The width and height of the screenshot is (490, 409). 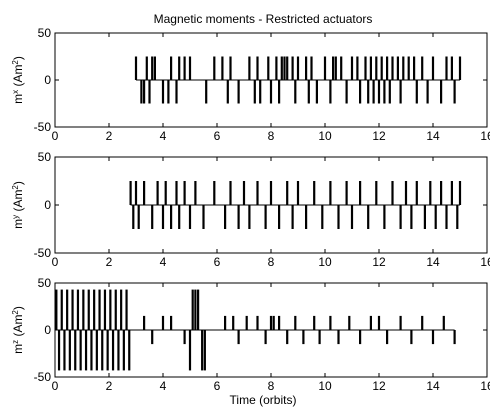 I want to click on chart-title: Magnetic moments - Restricted actuators, so click(x=263, y=19).